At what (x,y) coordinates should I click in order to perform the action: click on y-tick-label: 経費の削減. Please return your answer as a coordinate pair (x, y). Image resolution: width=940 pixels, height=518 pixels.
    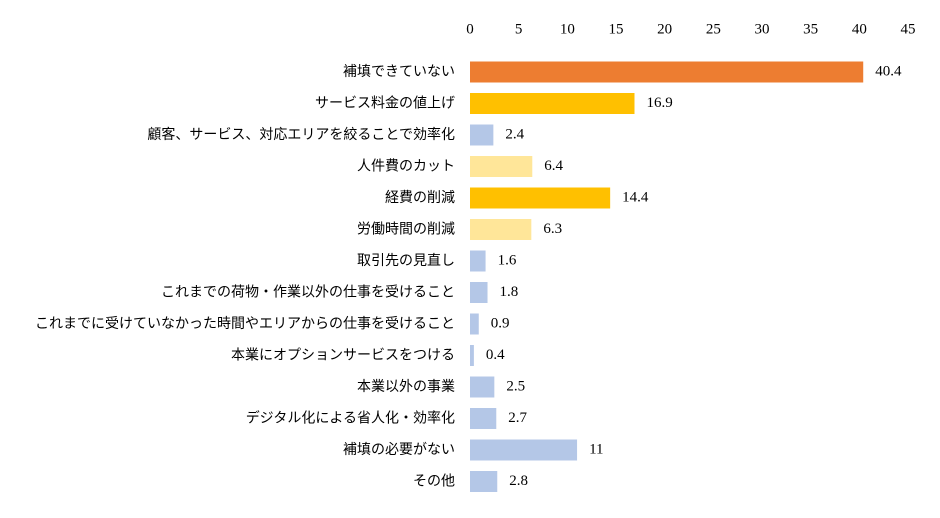
    Looking at the image, I should click on (420, 197).